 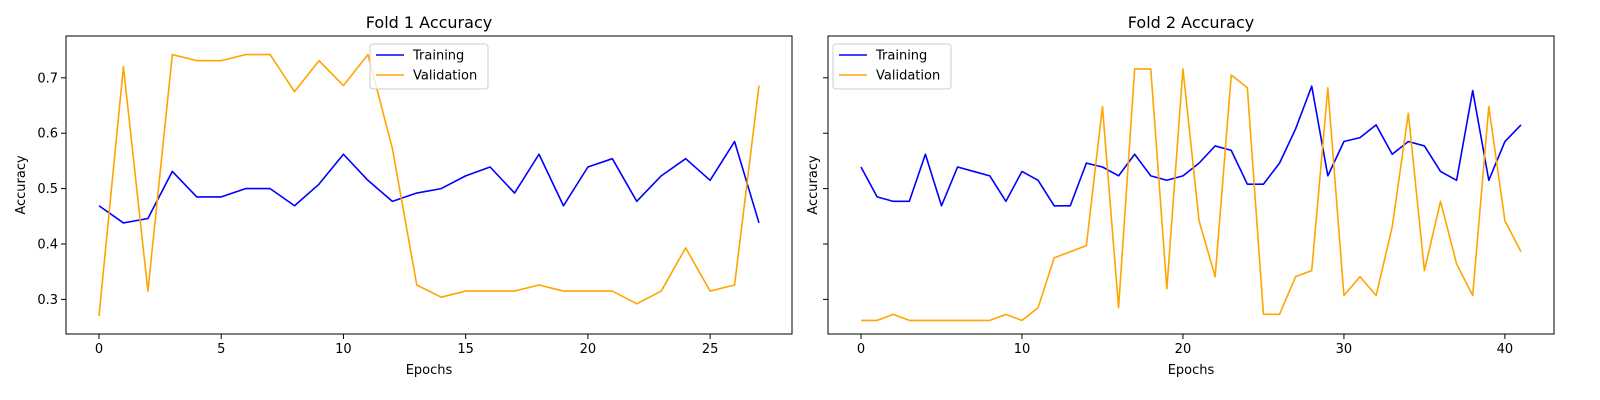 I want to click on x-tick-label: 30, so click(x=1344, y=349).